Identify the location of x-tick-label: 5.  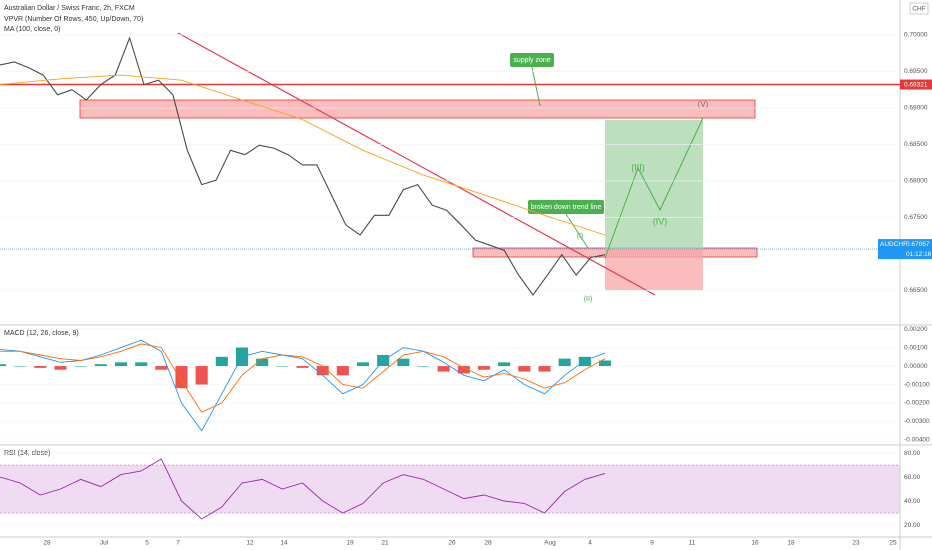
(147, 543).